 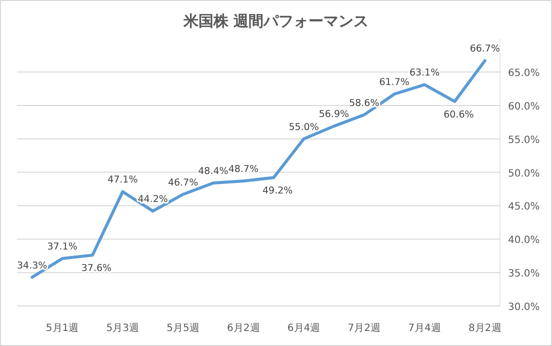 I want to click on x-tick-label: 5月1週, so click(x=62, y=328).